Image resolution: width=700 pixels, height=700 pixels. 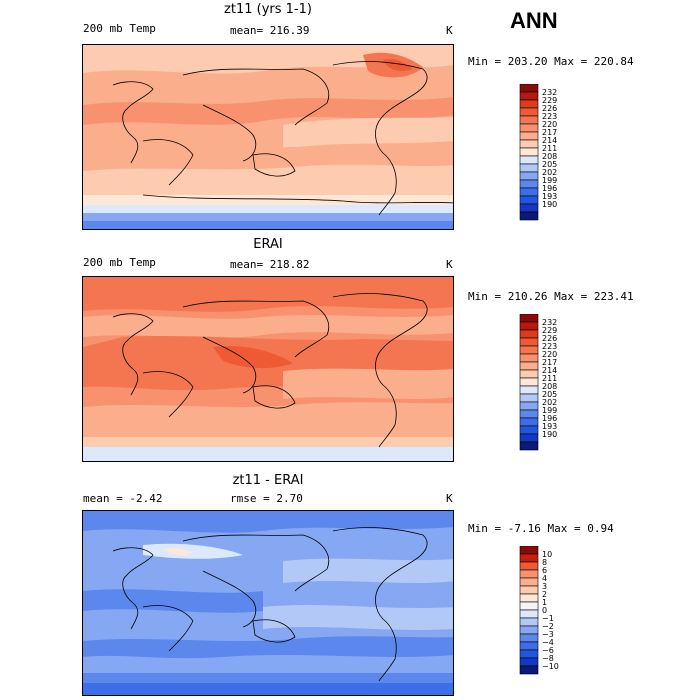 I want to click on panel2-title: ERAI, so click(x=268, y=244).